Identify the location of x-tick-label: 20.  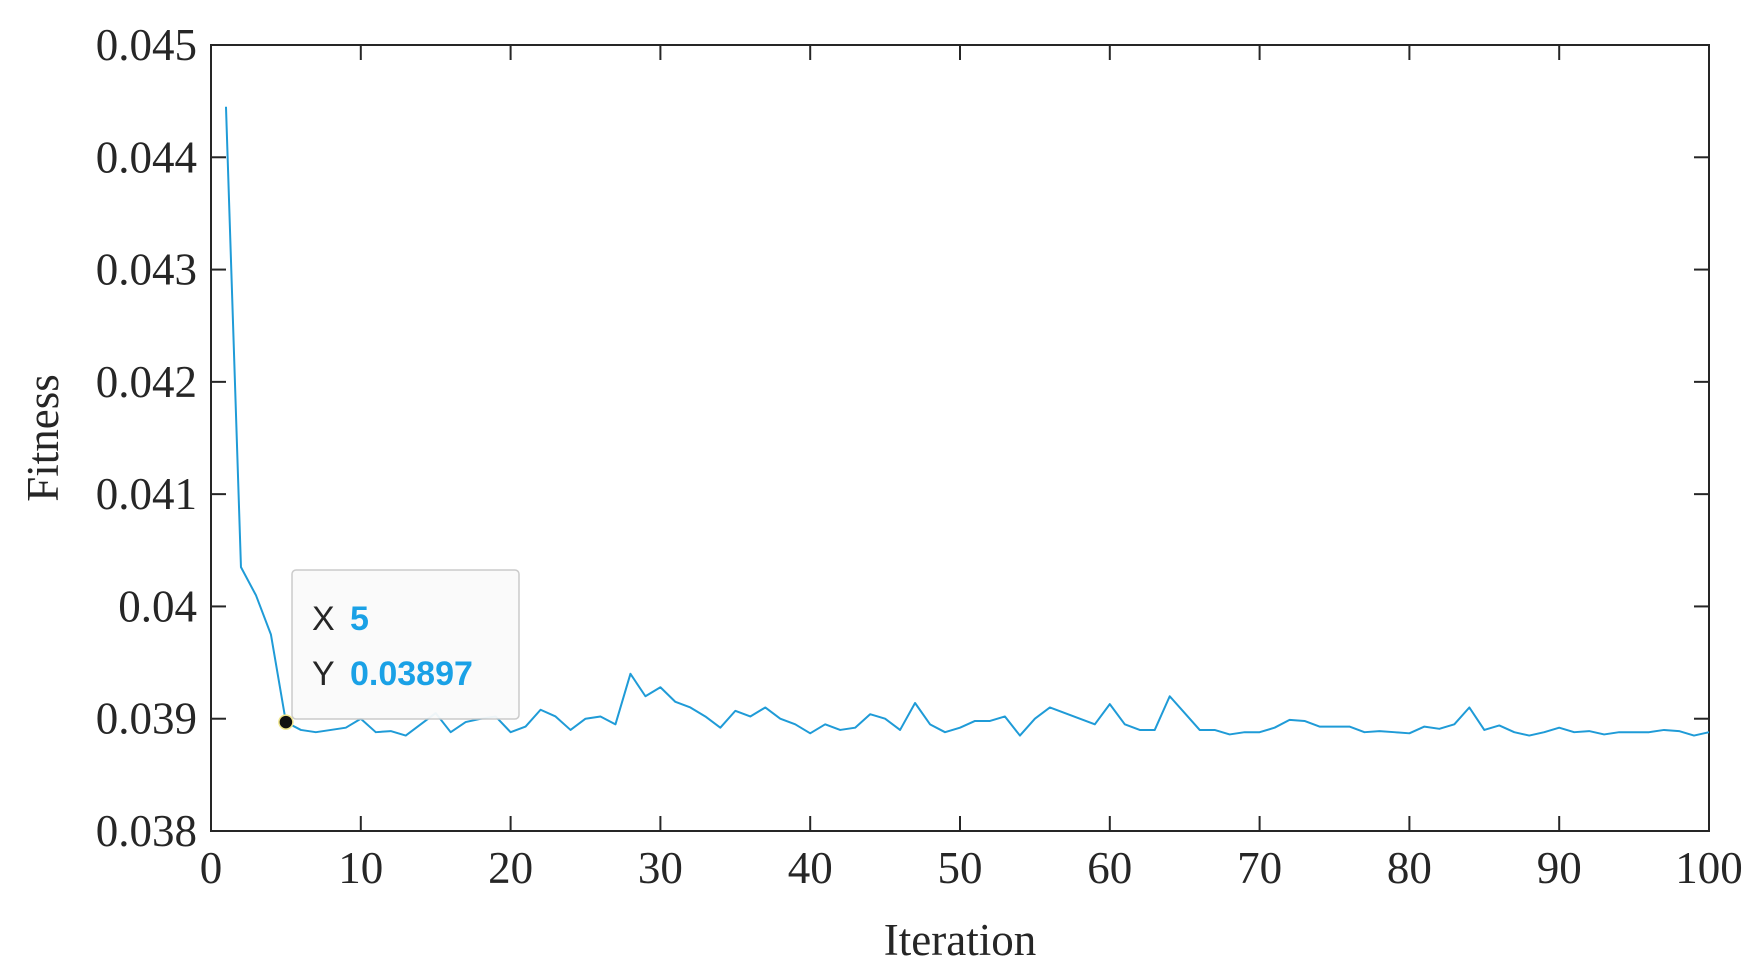
(510, 868).